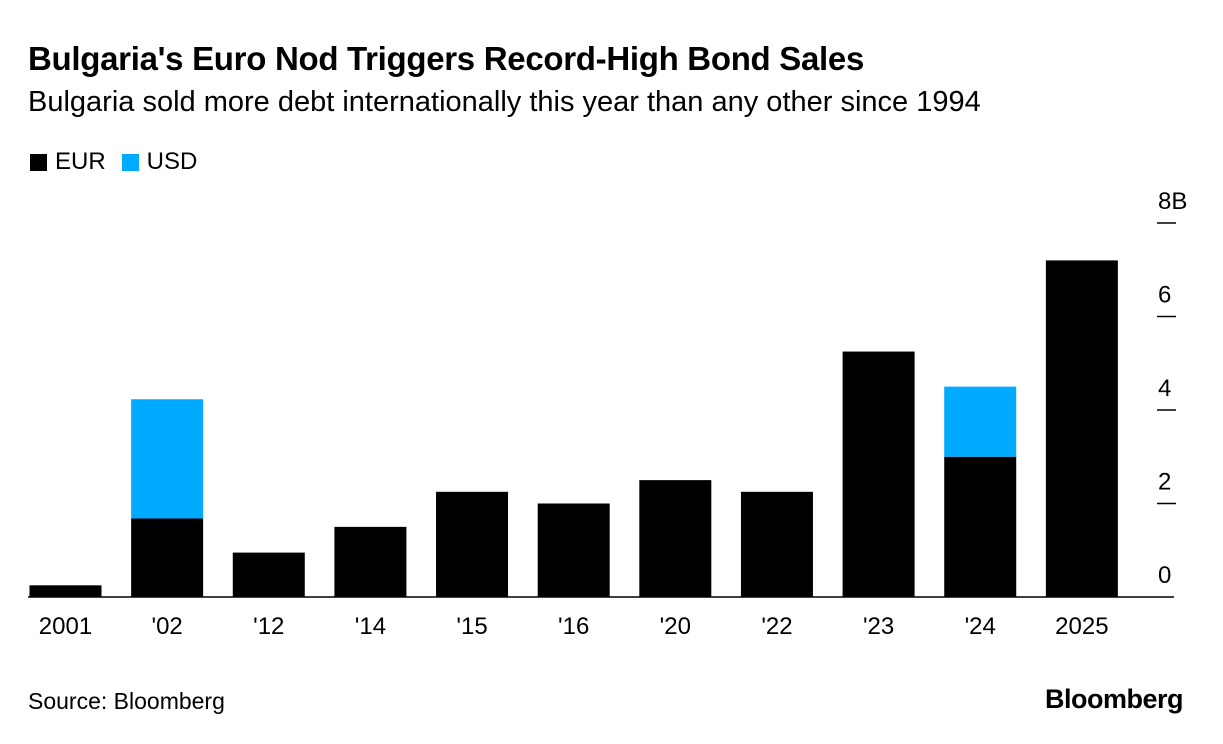 This screenshot has height=744, width=1223. I want to click on x-tick-label: '24, so click(980, 626).